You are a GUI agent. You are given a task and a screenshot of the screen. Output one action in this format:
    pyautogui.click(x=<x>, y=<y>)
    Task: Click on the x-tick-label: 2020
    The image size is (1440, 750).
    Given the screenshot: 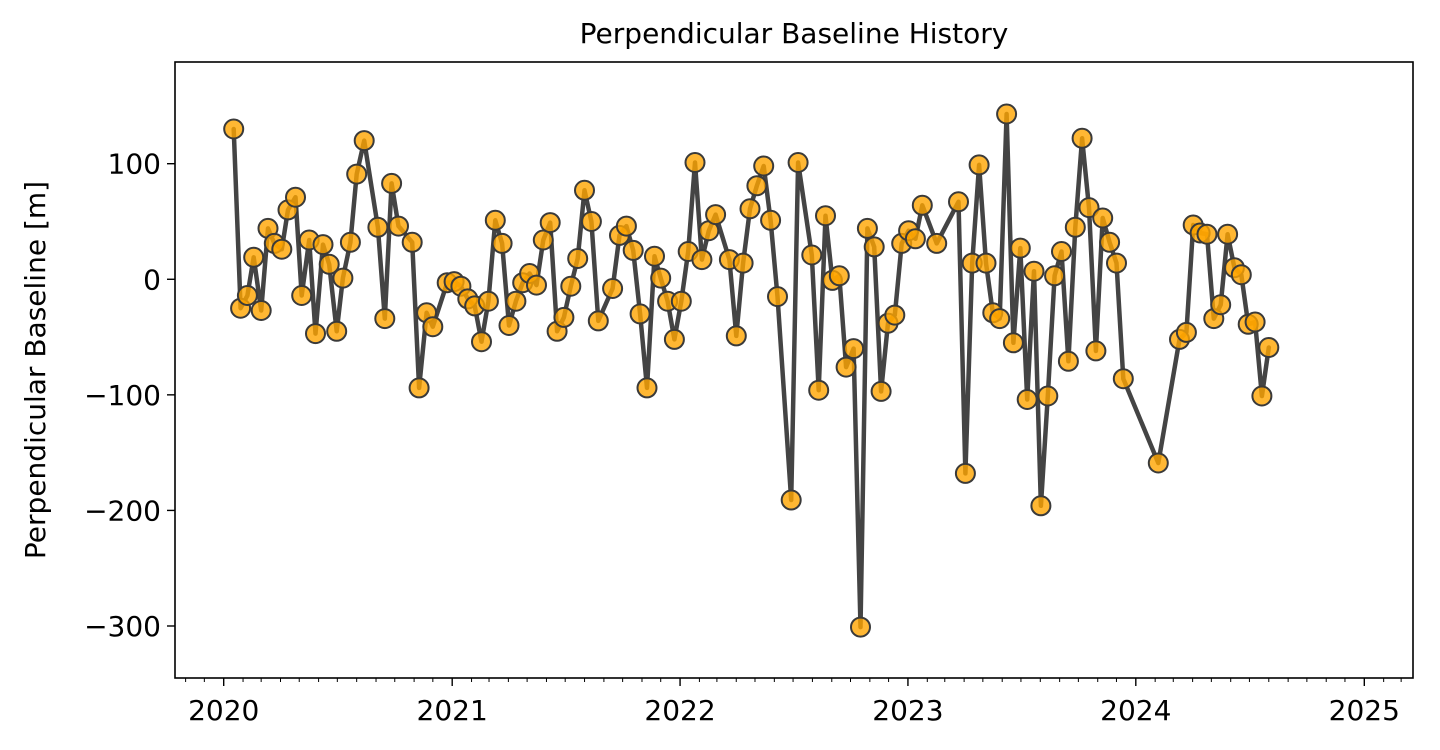 What is the action you would take?
    pyautogui.click(x=223, y=710)
    